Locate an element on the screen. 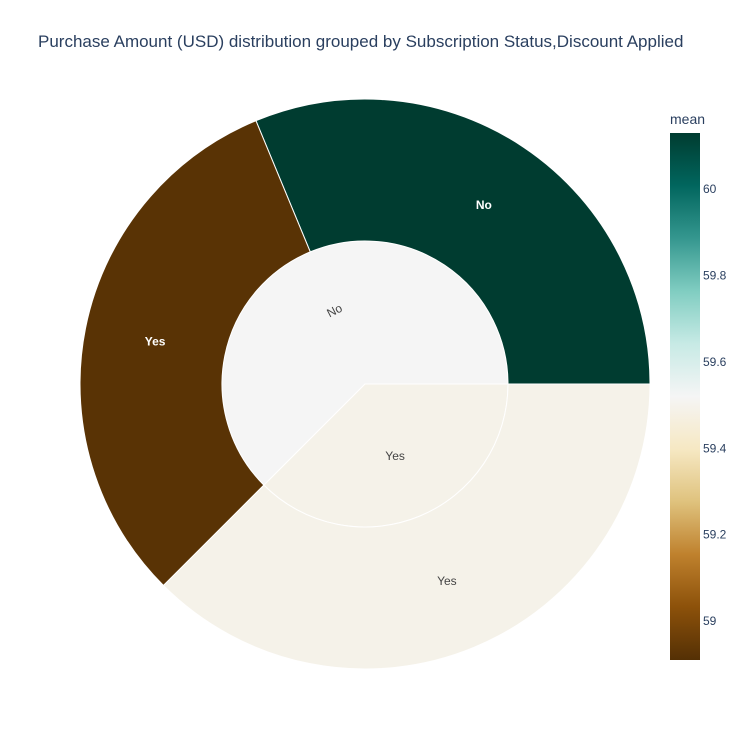 This screenshot has width=750, height=750. colorbar-tick-label: 60 is located at coordinates (710, 189).